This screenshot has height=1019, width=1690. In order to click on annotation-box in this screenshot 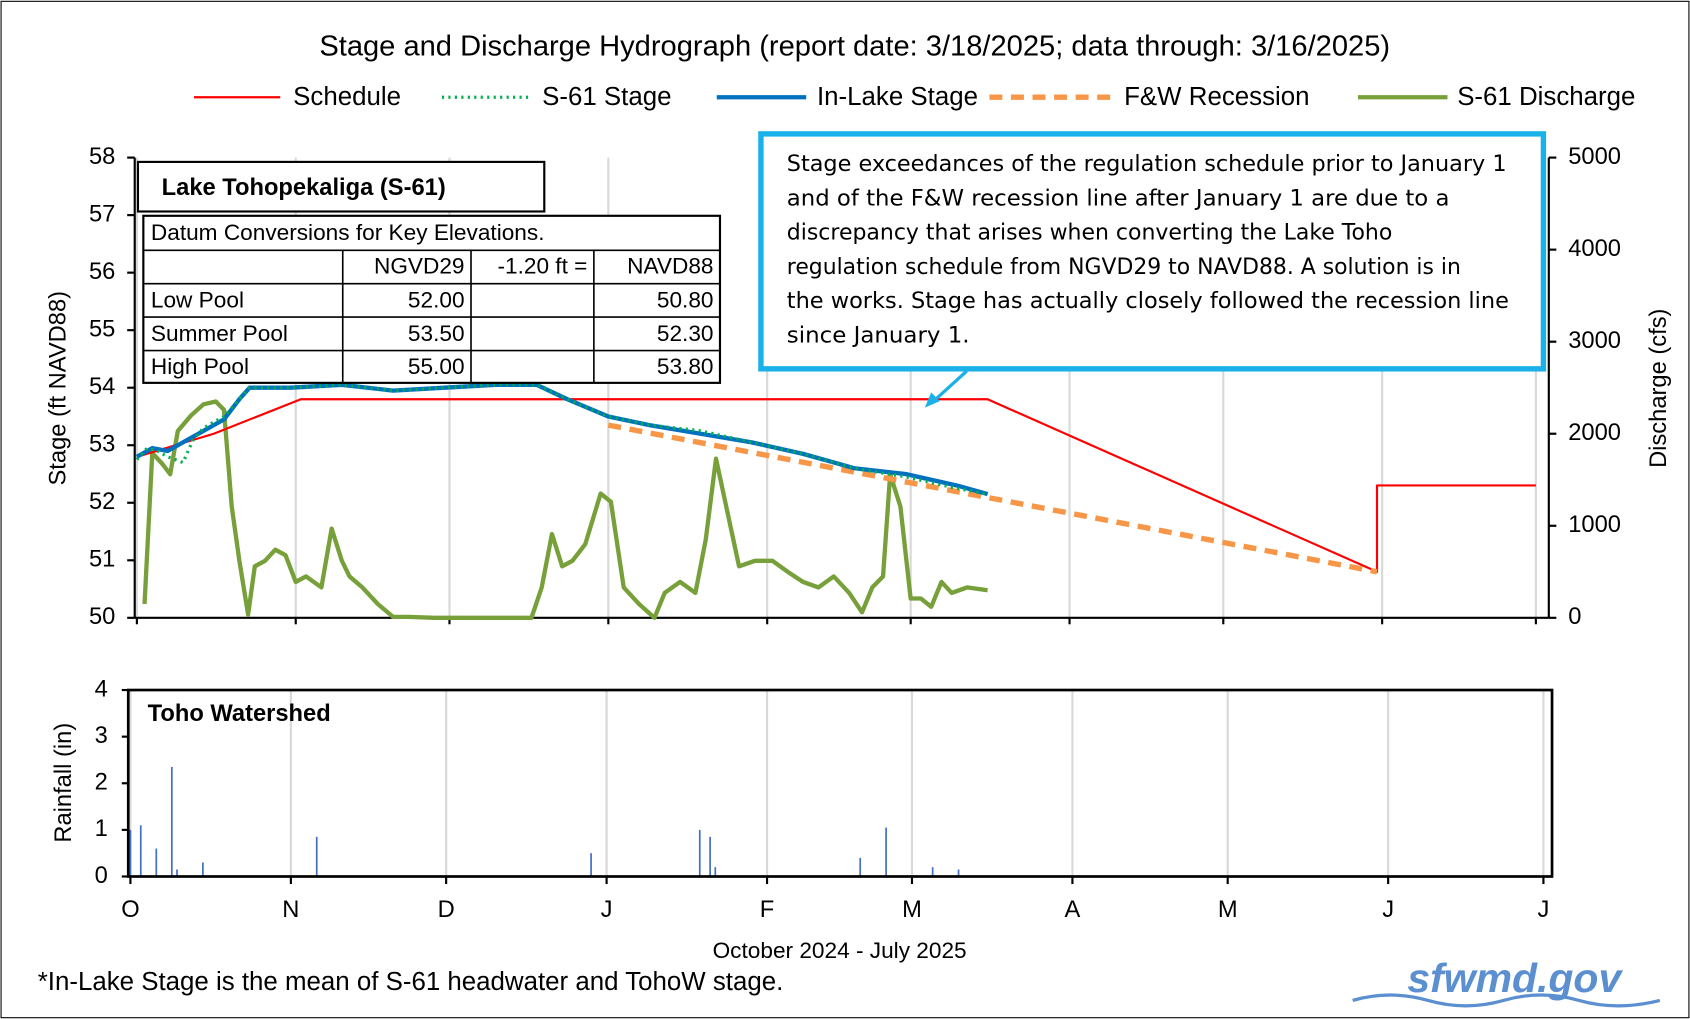, I will do `click(1152, 251)`.